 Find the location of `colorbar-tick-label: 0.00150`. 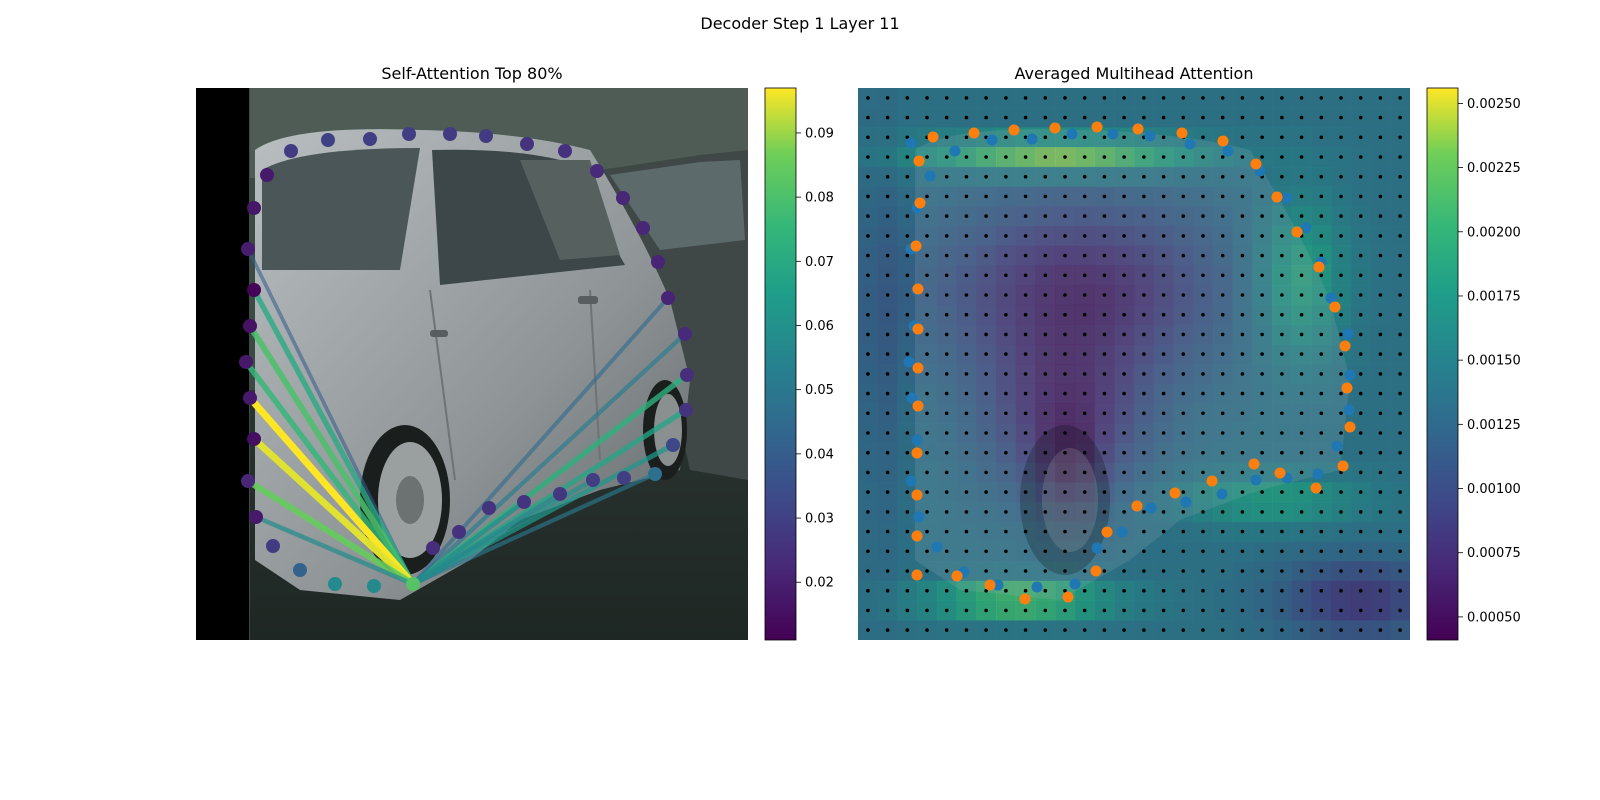

colorbar-tick-label: 0.00150 is located at coordinates (1494, 361).